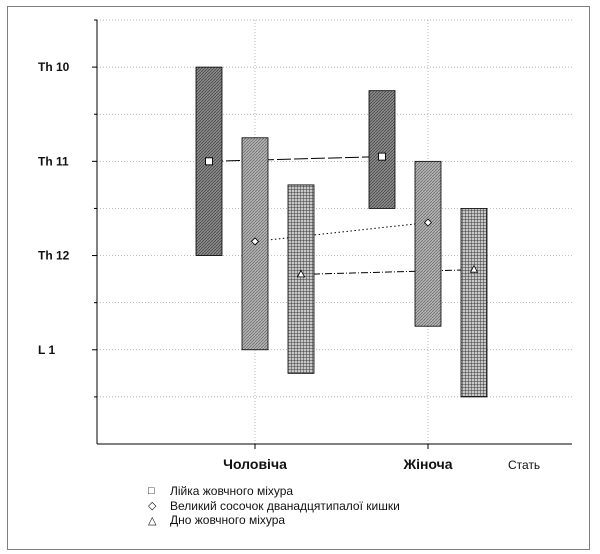  What do you see at coordinates (228, 520) in the screenshot?
I see `legend-label: Дно жовчного міхура` at bounding box center [228, 520].